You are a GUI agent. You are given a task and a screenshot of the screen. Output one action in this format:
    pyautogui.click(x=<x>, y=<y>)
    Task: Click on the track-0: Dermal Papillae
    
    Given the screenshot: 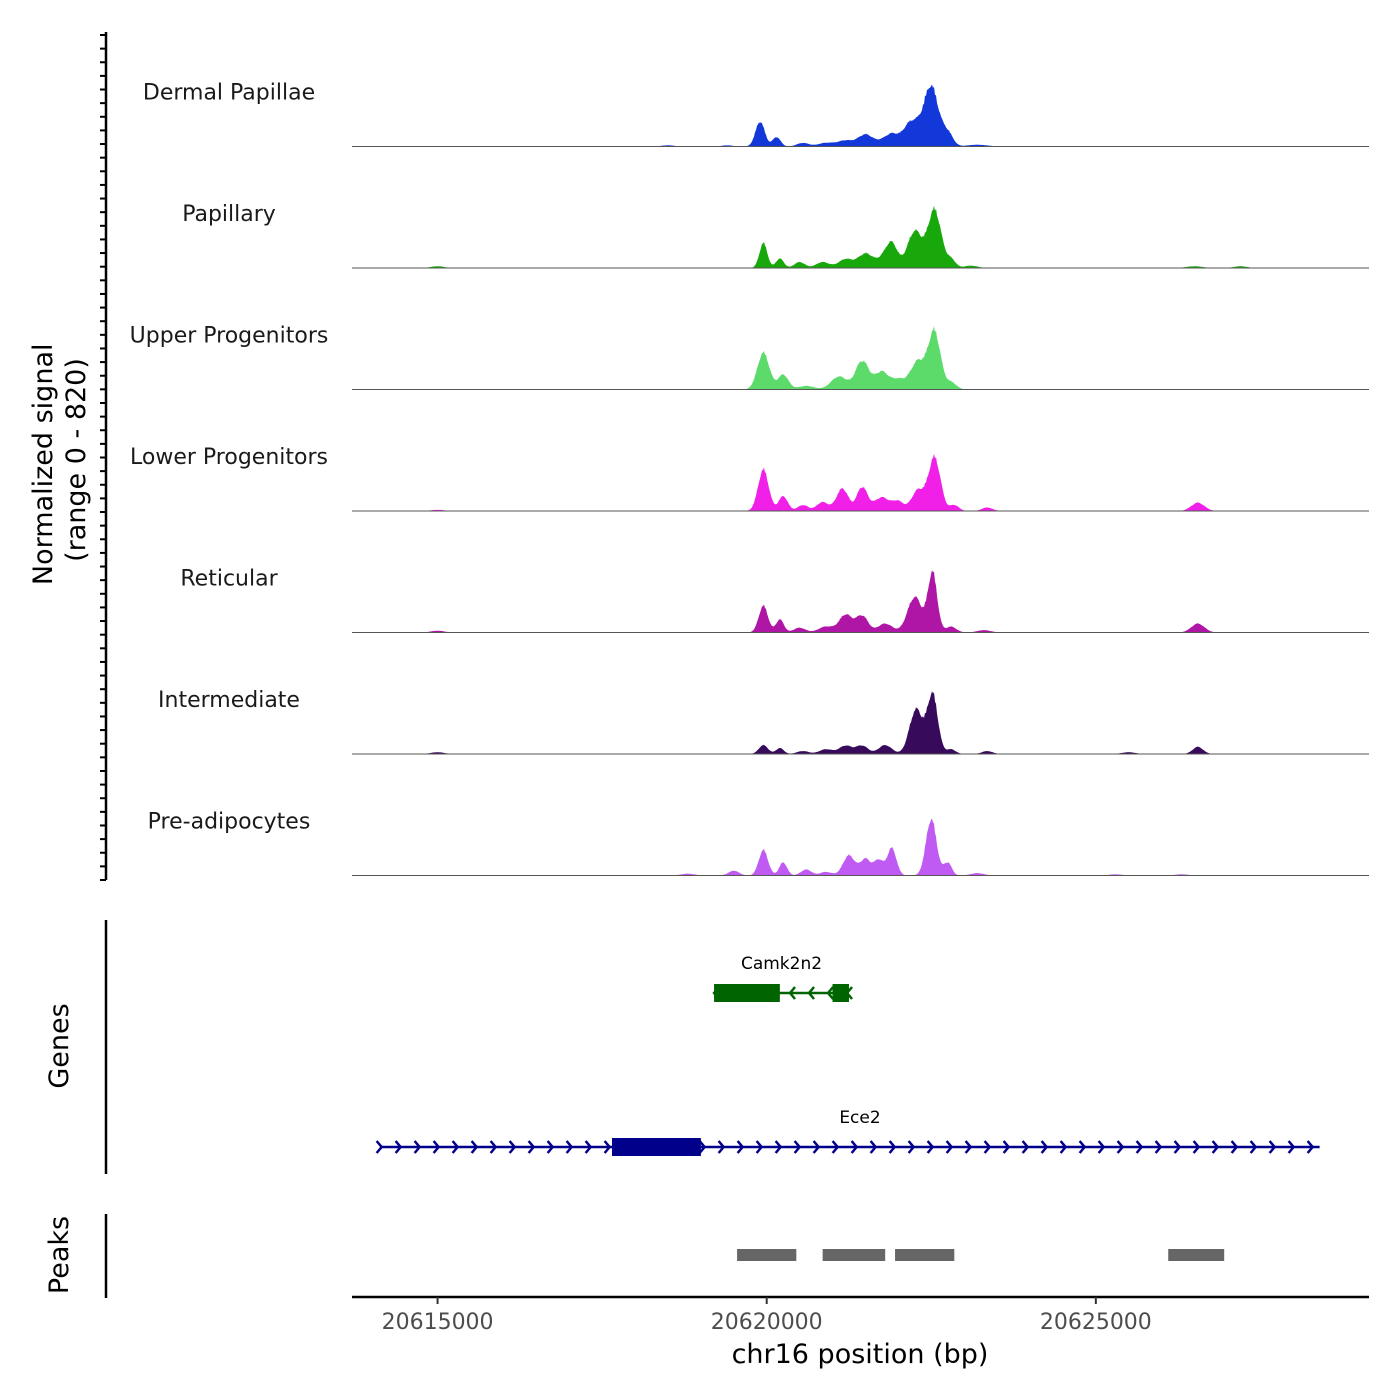 What is the action you would take?
    pyautogui.click(x=756, y=114)
    